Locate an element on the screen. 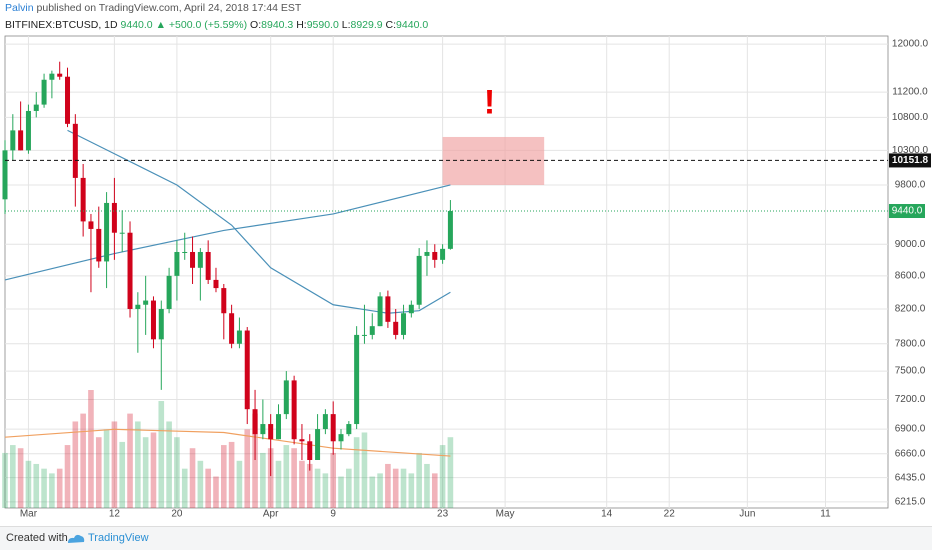 The width and height of the screenshot is (932, 550). x-tick-label: May is located at coordinates (505, 514).